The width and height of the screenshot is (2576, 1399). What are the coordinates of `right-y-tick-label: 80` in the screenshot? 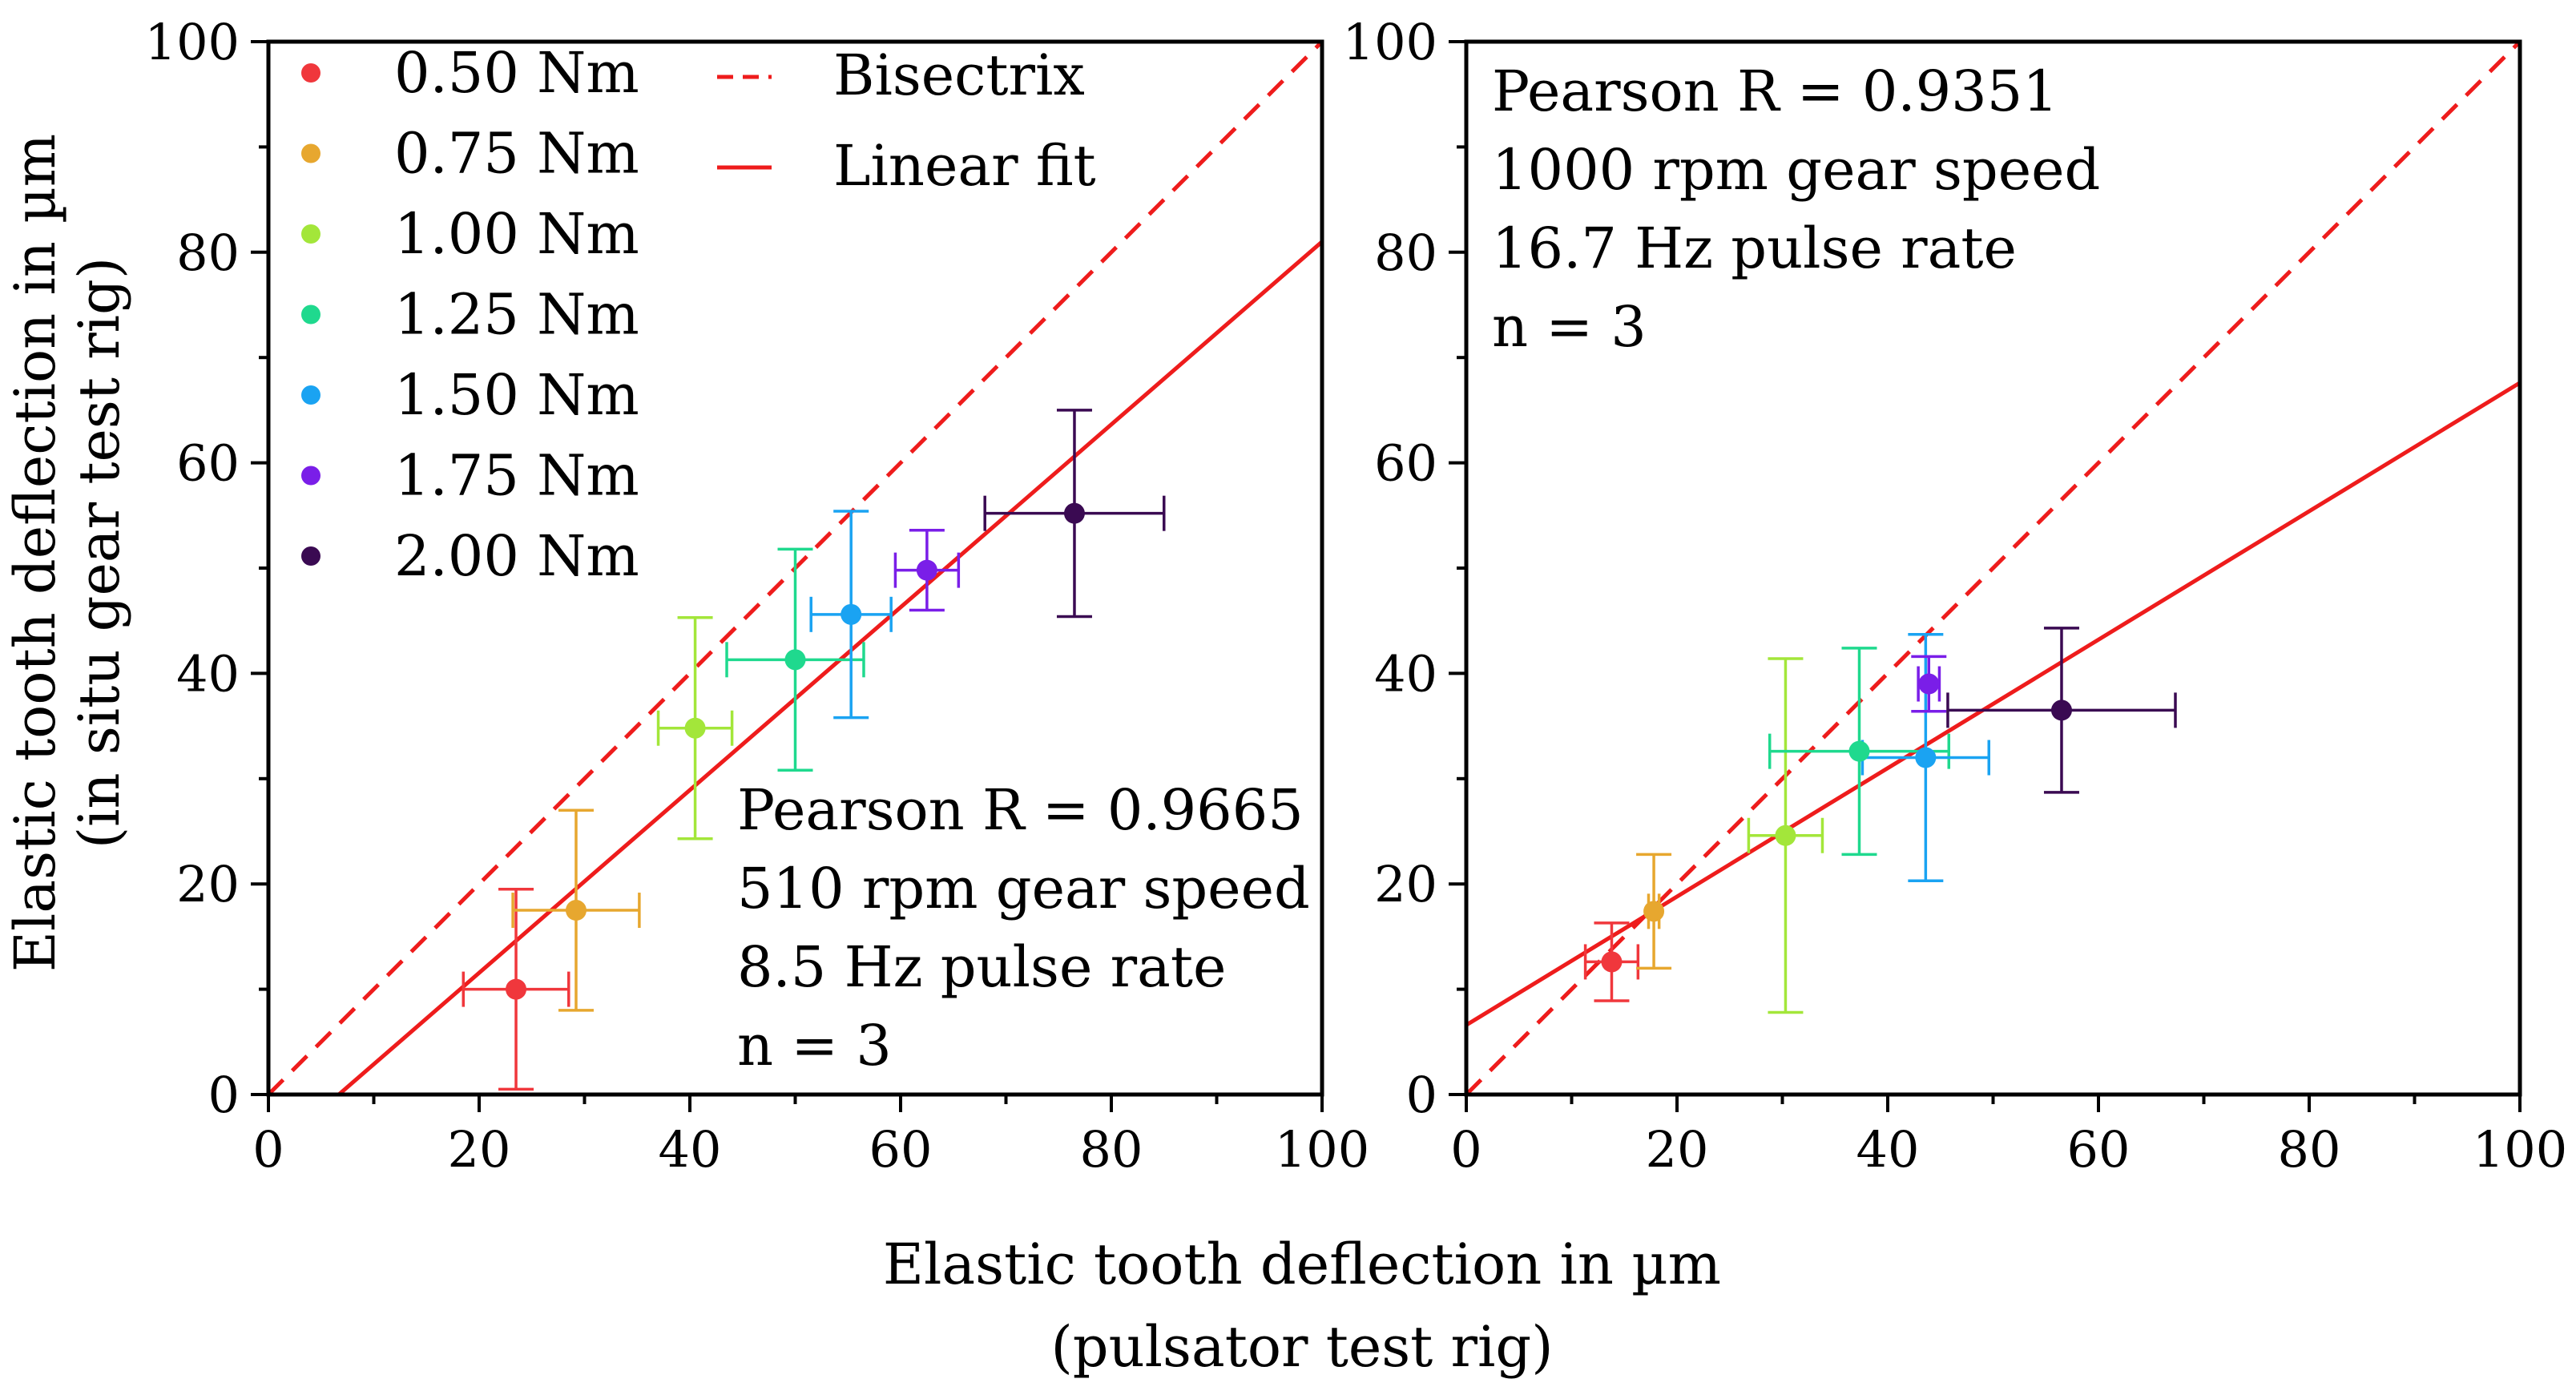 It's located at (1405, 253).